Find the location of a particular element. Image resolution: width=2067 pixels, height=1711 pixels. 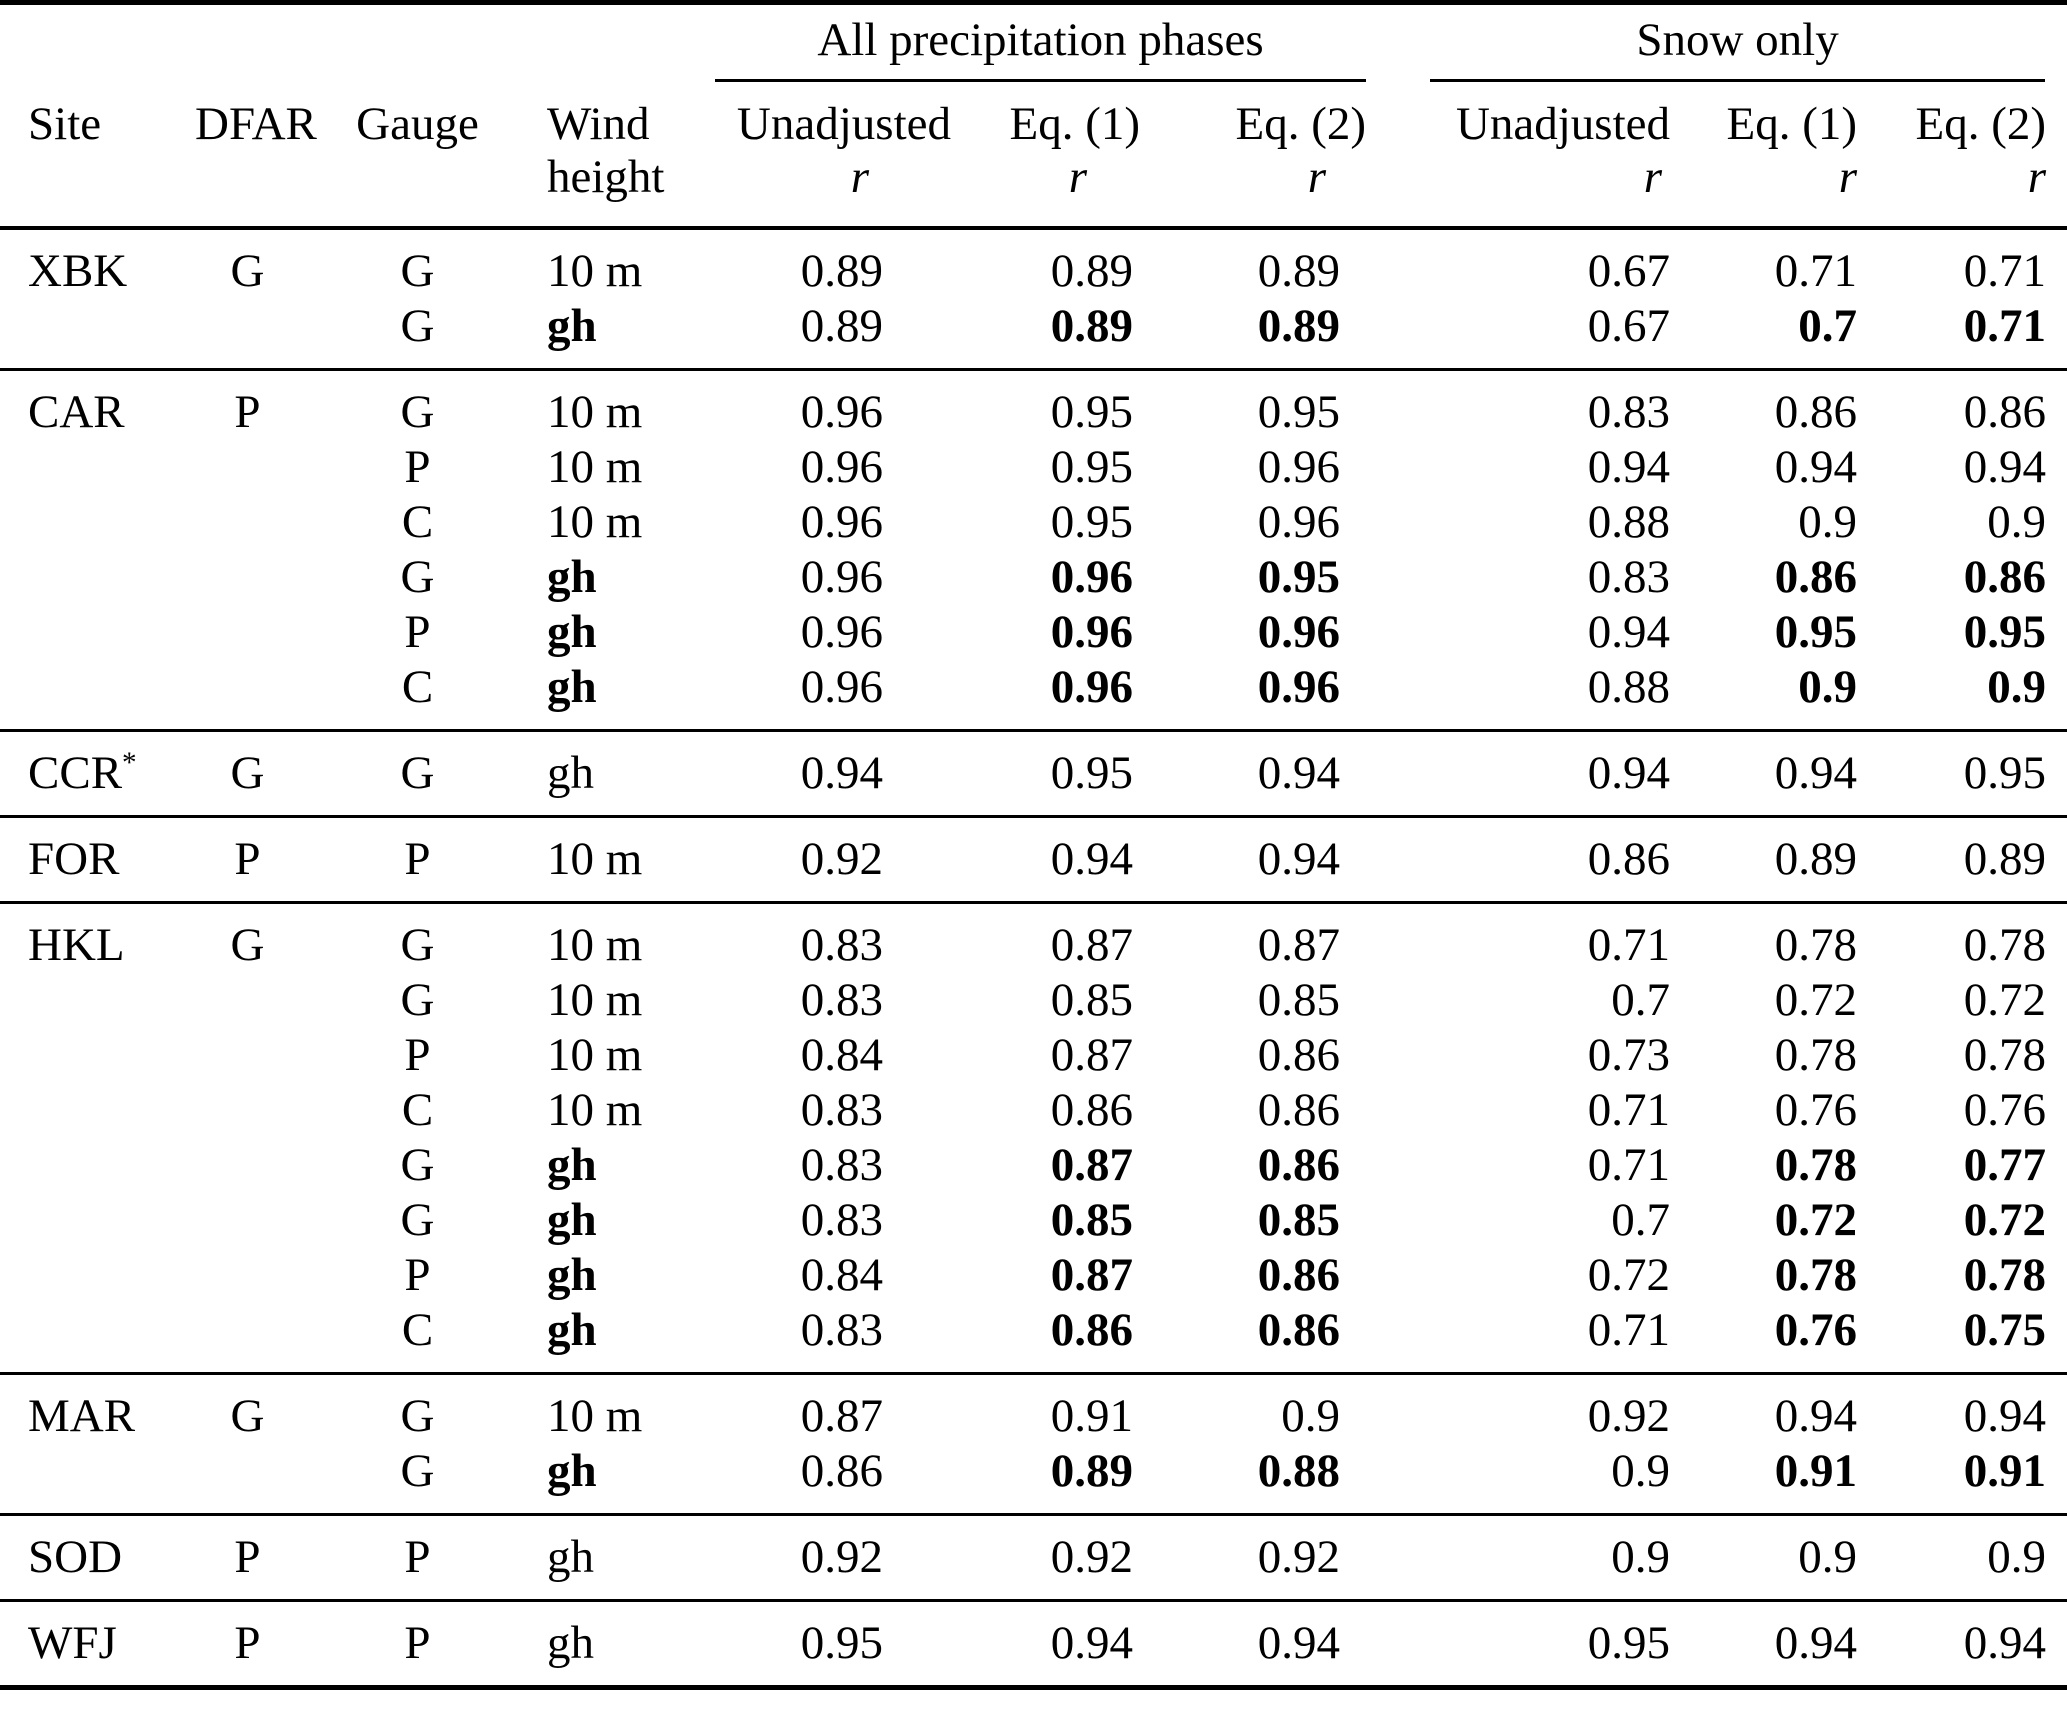

cell-site: WFJ is located at coordinates (72, 1643).